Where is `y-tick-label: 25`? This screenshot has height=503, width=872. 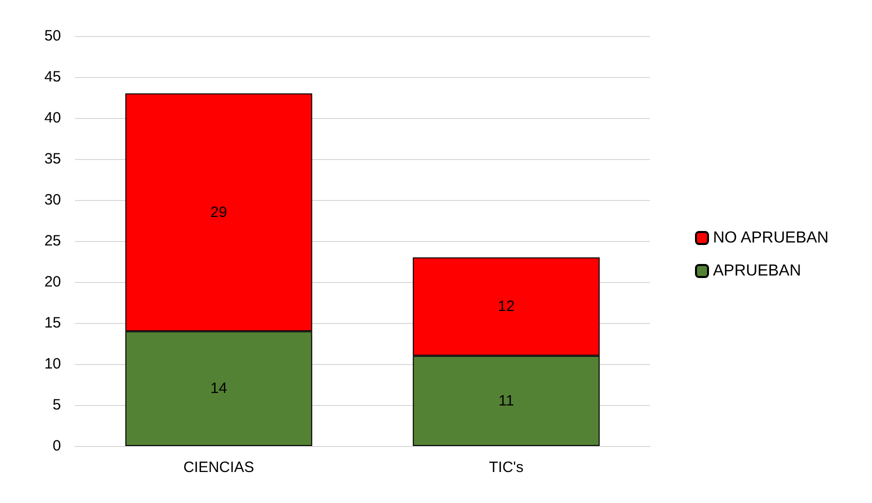 y-tick-label: 25 is located at coordinates (52, 241).